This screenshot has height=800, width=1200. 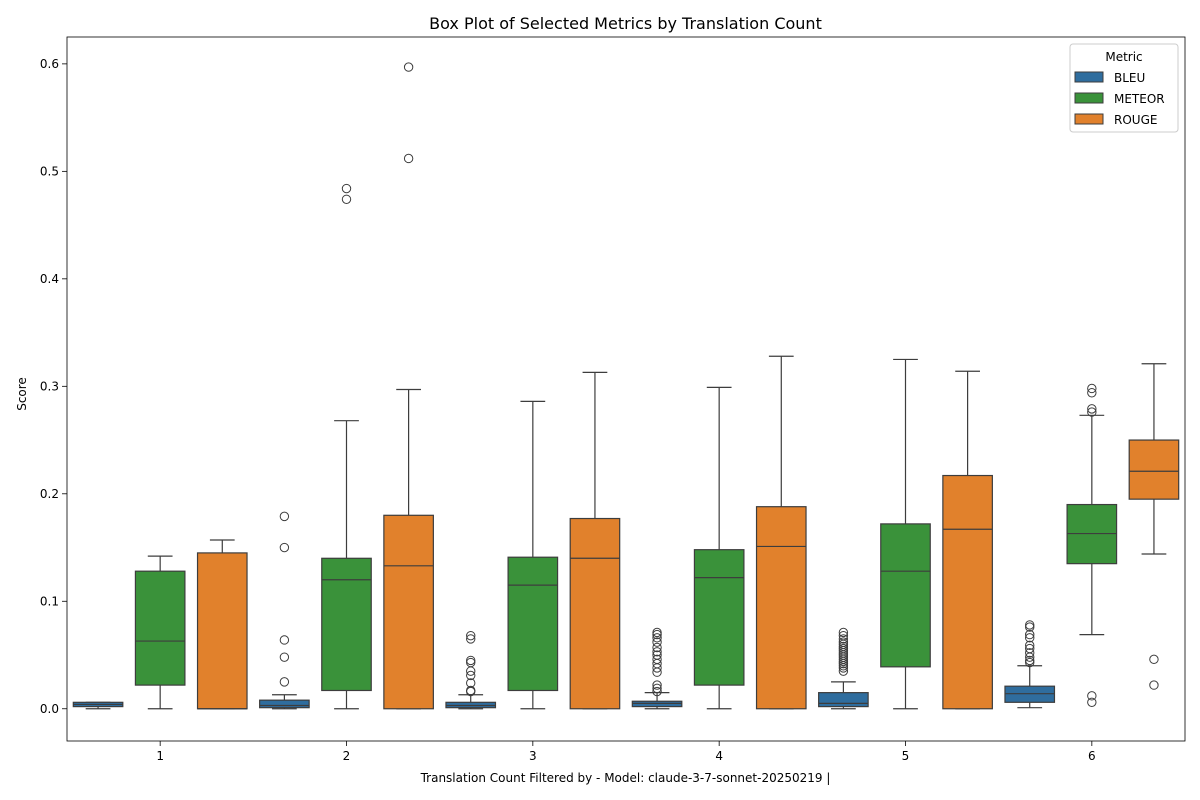 What do you see at coordinates (1089, 119) in the screenshot?
I see `legend-swatch-rouge` at bounding box center [1089, 119].